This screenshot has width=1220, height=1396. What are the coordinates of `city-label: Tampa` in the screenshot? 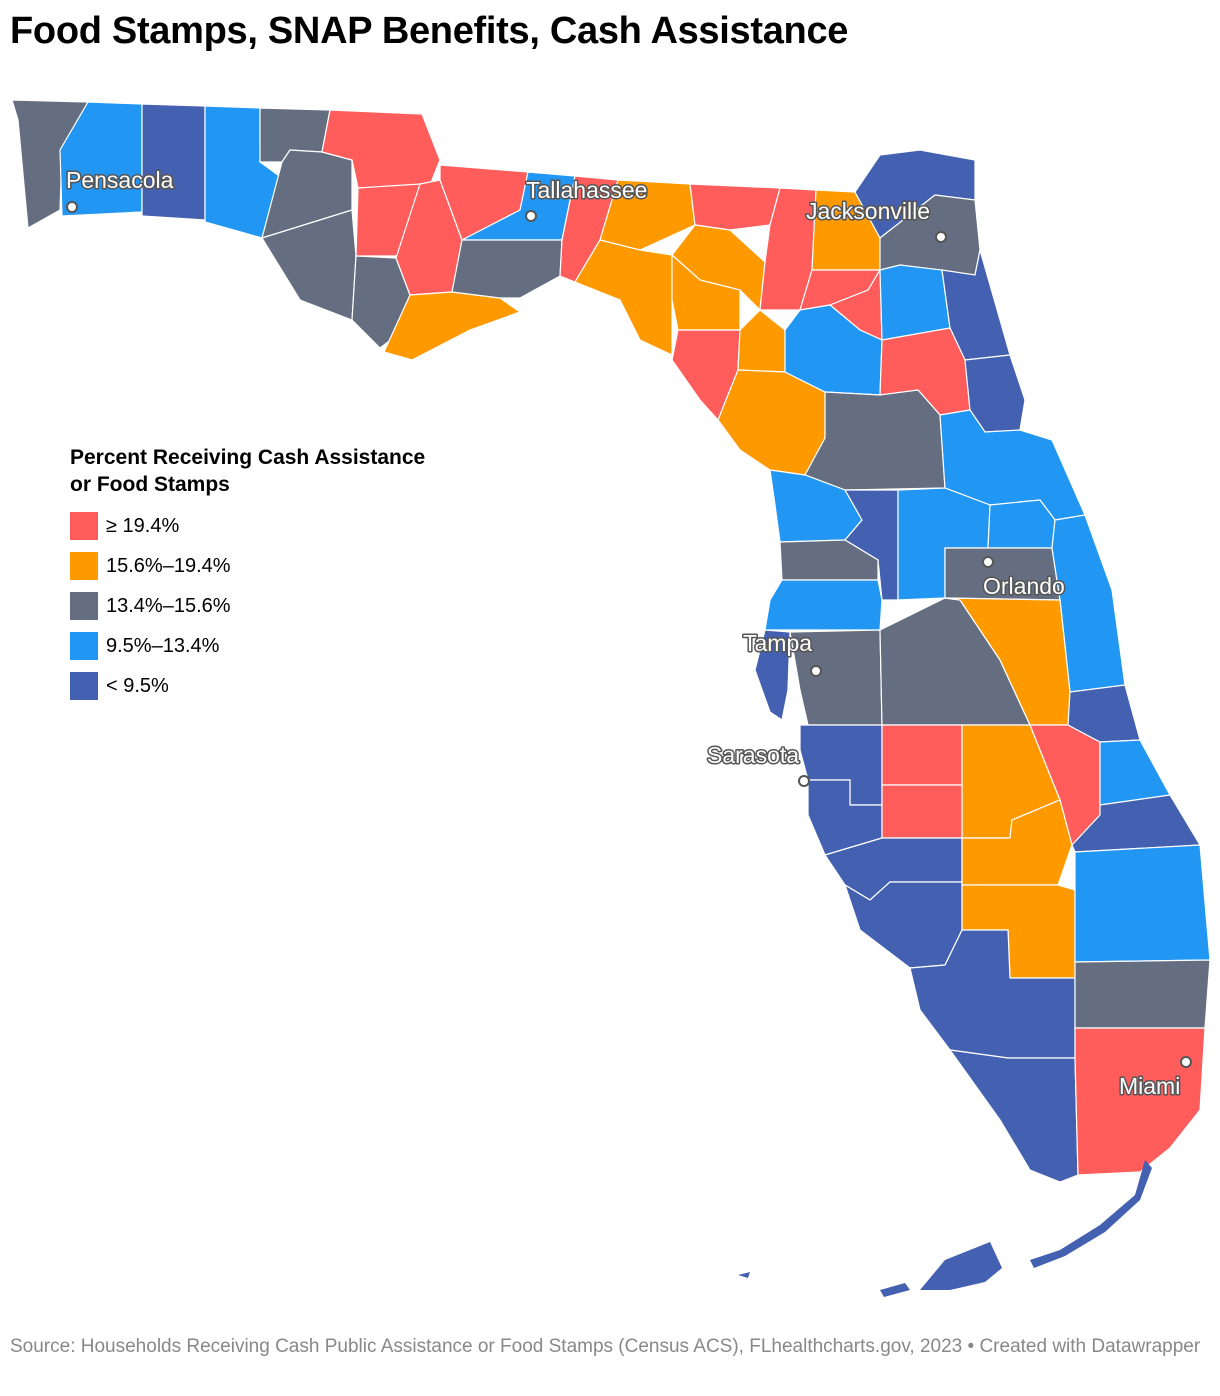 It's located at (777, 643).